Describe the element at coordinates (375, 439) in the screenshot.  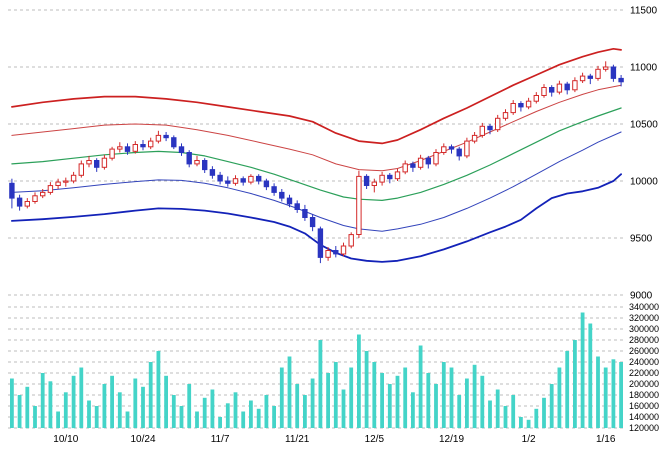
I see `x-axis-label: 12/5` at that location.